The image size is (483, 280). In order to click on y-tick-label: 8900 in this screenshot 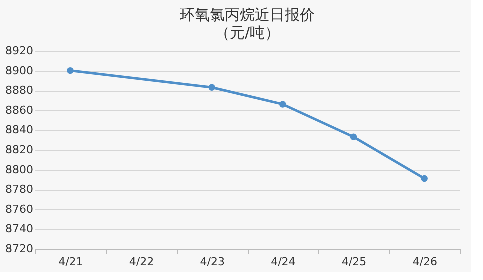, I will do `click(20, 71)`.